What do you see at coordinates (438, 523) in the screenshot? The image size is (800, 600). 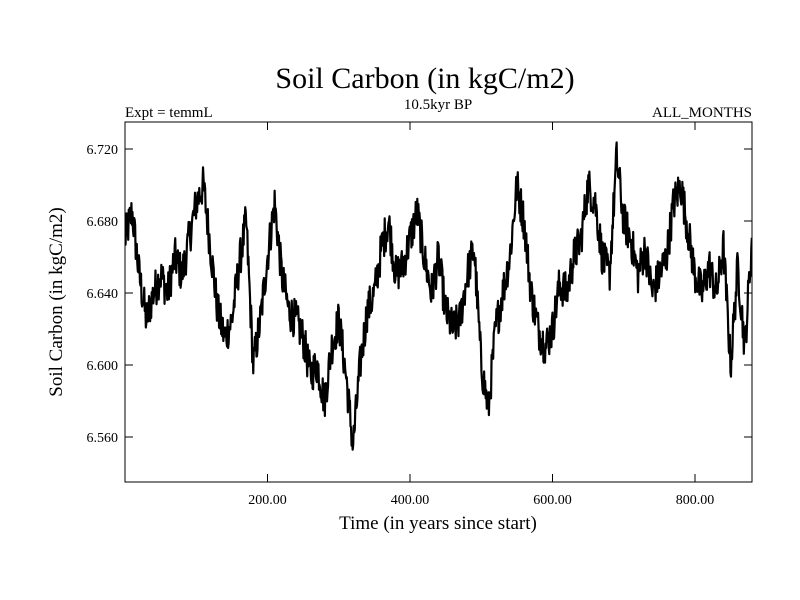 I see `x-axis-label: Time (in years since start)` at bounding box center [438, 523].